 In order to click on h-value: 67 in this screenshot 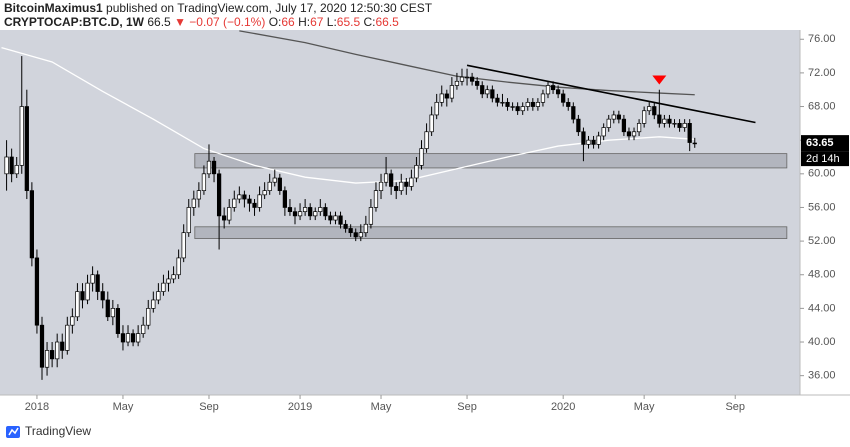, I will do `click(317, 22)`.